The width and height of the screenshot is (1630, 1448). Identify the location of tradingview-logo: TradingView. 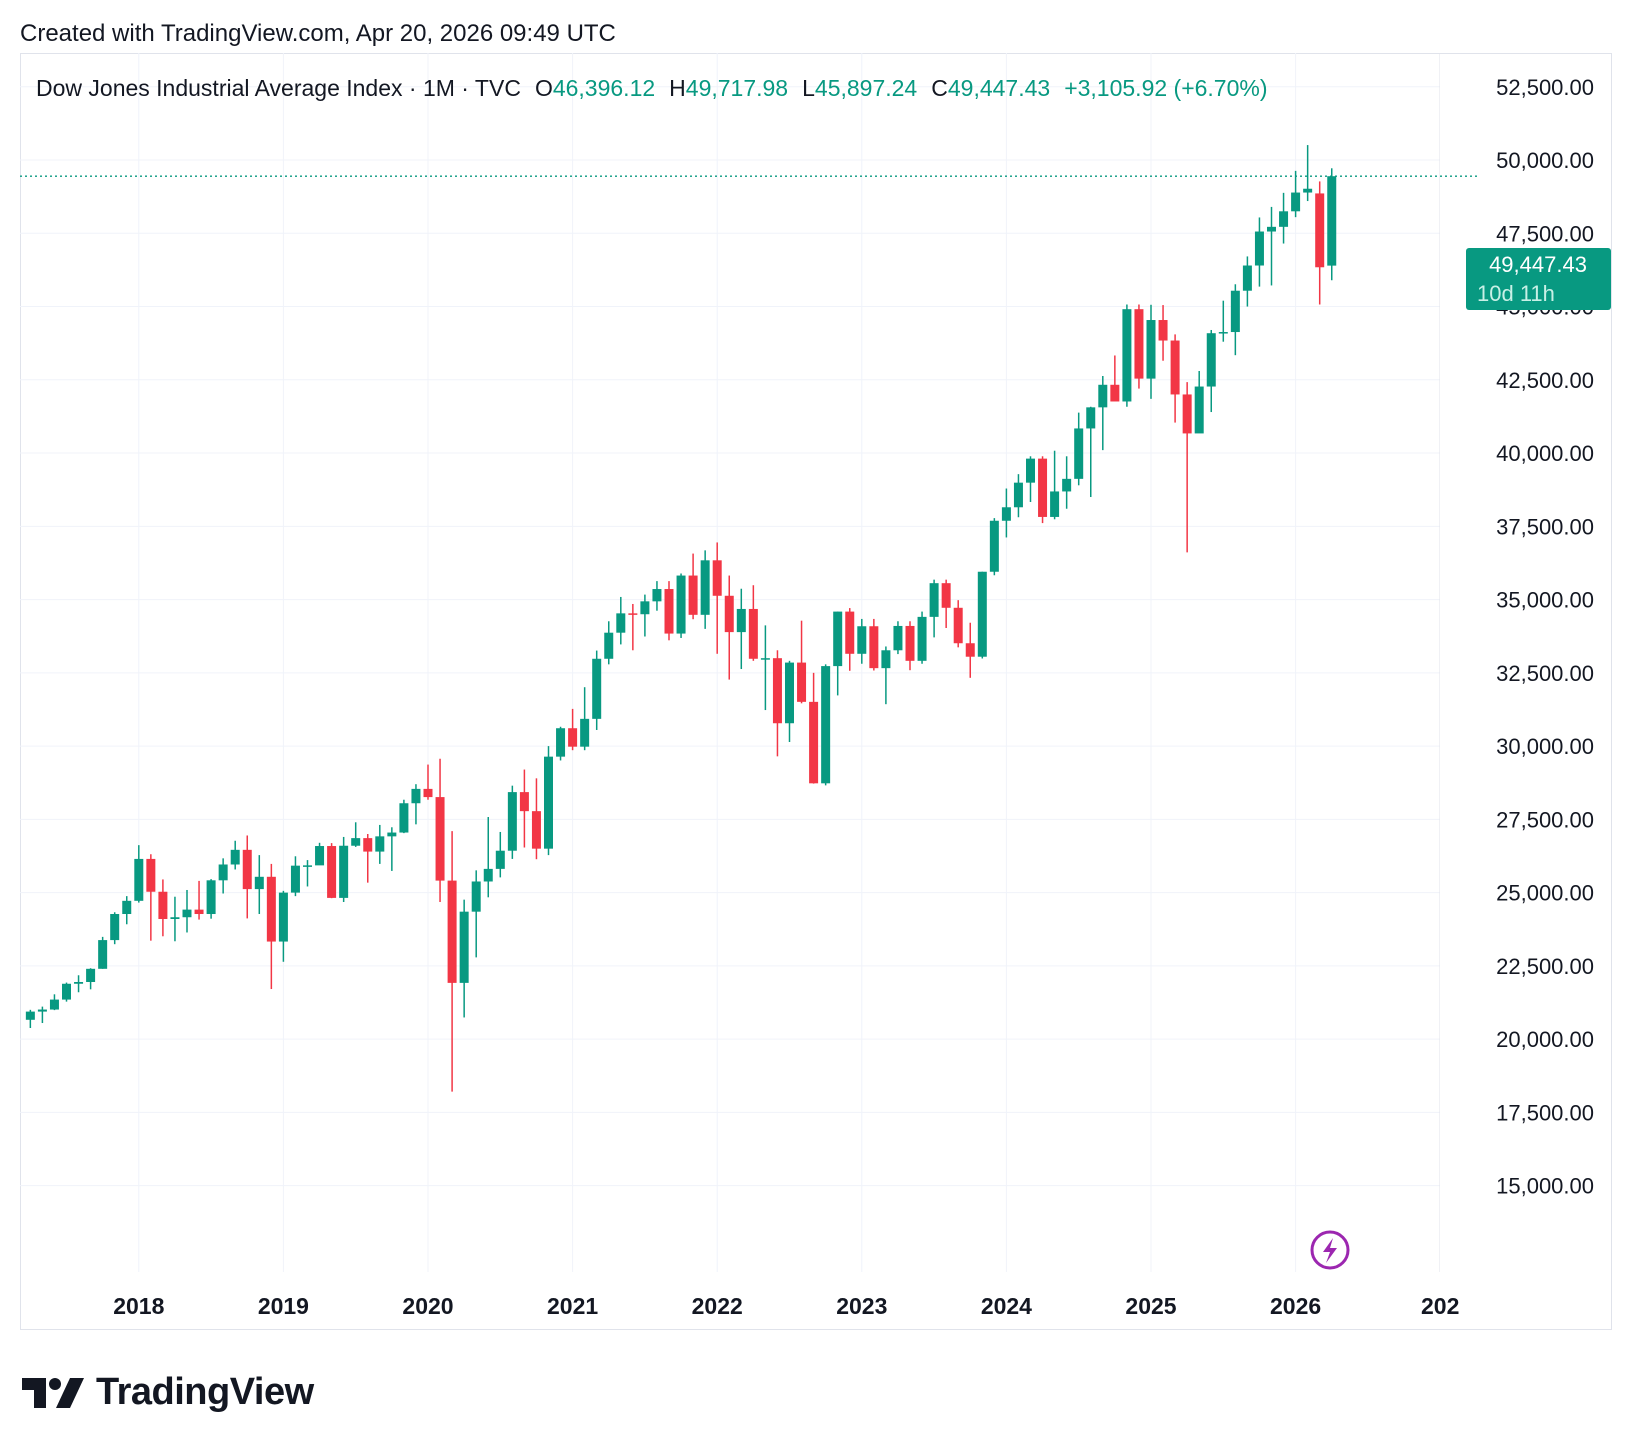
(168, 1392).